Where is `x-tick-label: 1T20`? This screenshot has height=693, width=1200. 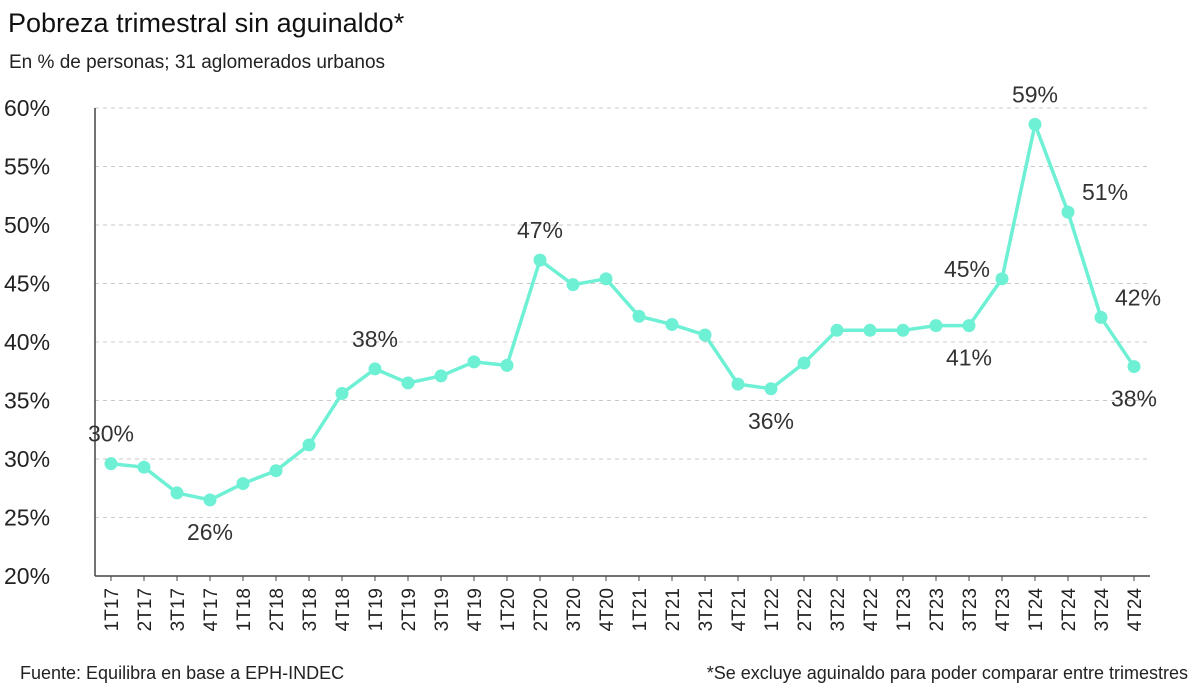
x-tick-label: 1T20 is located at coordinates (508, 609).